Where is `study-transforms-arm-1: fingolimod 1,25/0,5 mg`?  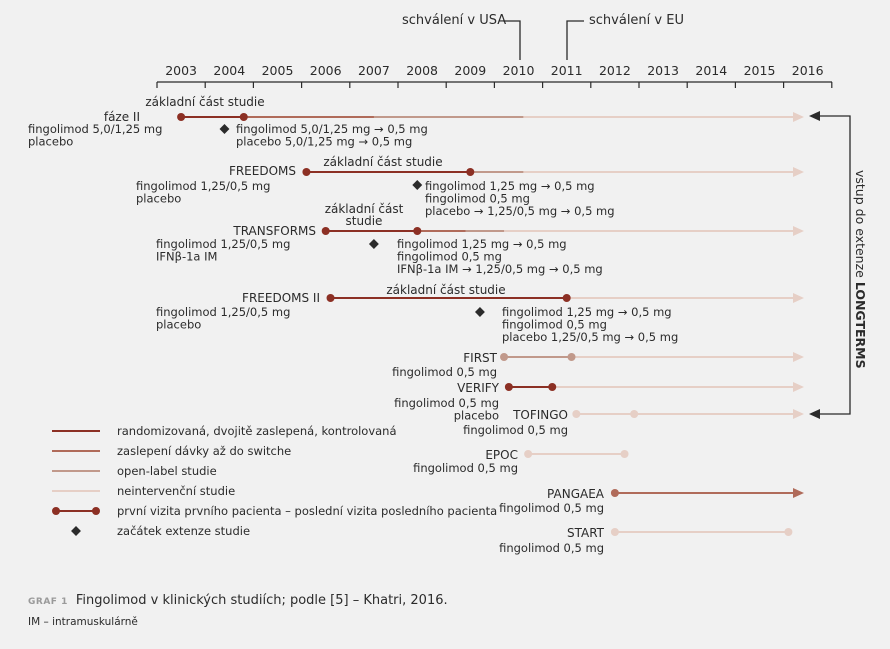
study-transforms-arm-1: fingolimod 1,25/0,5 mg is located at coordinates (223, 244).